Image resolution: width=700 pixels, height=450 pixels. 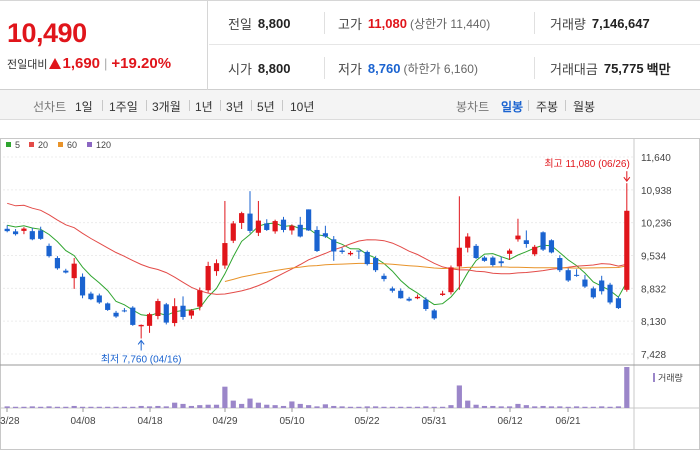 What do you see at coordinates (547, 107) in the screenshot?
I see `candle-weekly: 주봉` at bounding box center [547, 107].